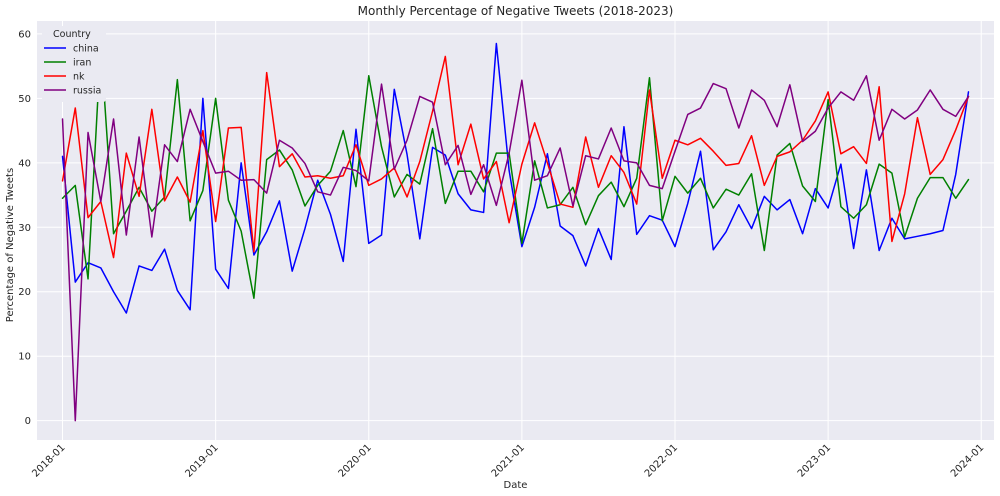 The width and height of the screenshot is (1000, 496). Describe the element at coordinates (72, 70) in the screenshot. I see `legend-entries: china iran nk russia` at that location.